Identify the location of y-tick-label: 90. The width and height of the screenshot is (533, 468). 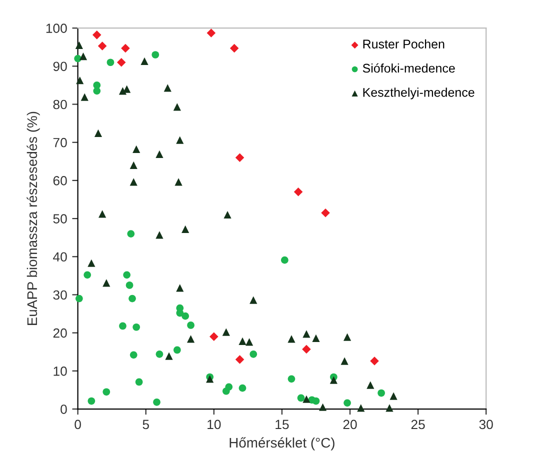
(60, 67).